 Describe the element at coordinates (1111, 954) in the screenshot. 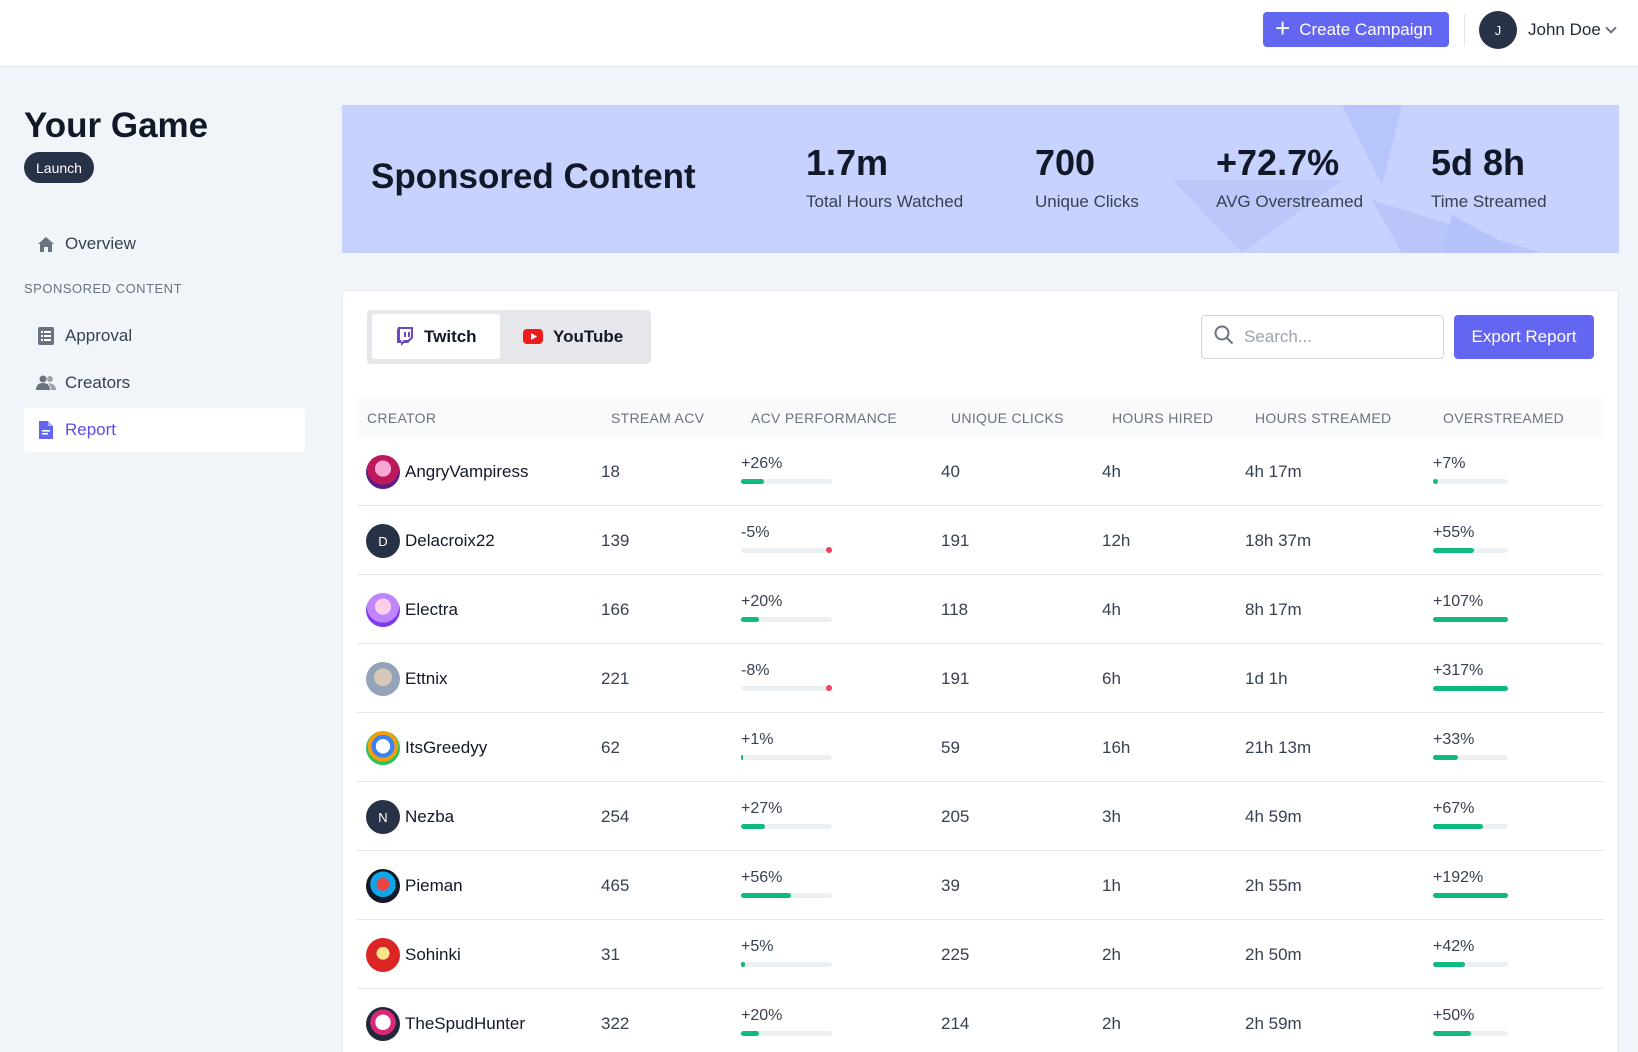

I see `hours-hired: 2h` at that location.